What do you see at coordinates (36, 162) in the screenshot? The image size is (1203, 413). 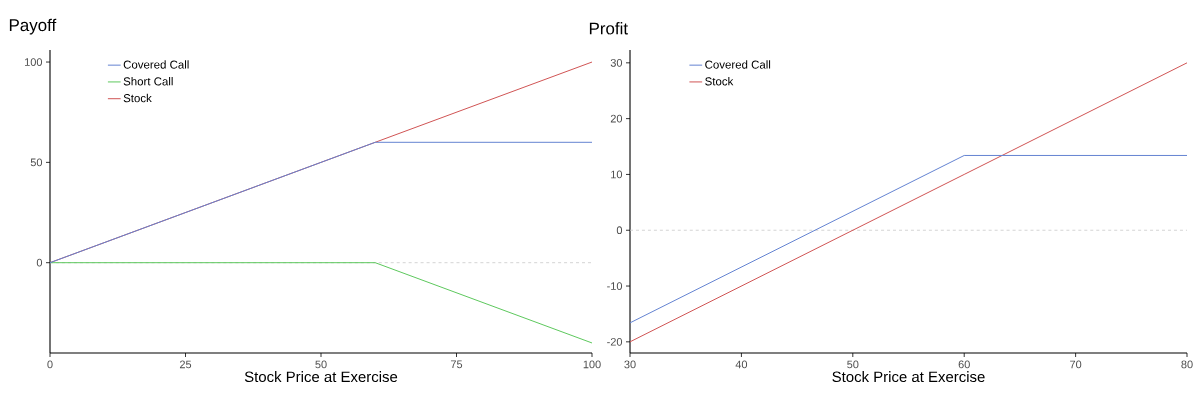 I see `y-tick-label: 50` at bounding box center [36, 162].